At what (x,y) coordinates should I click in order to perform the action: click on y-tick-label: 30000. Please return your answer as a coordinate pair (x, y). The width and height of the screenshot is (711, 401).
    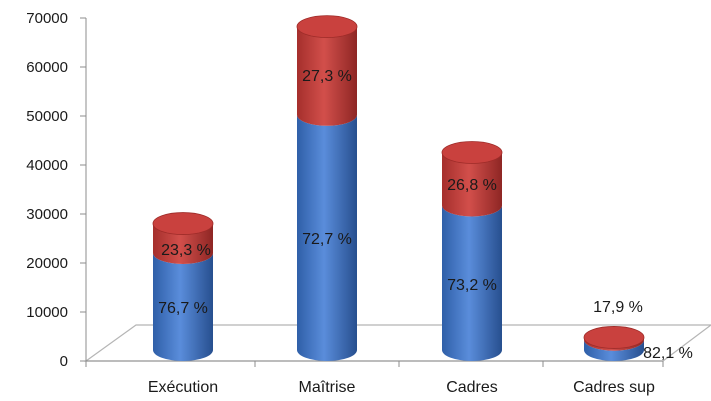
    Looking at the image, I should click on (47, 214).